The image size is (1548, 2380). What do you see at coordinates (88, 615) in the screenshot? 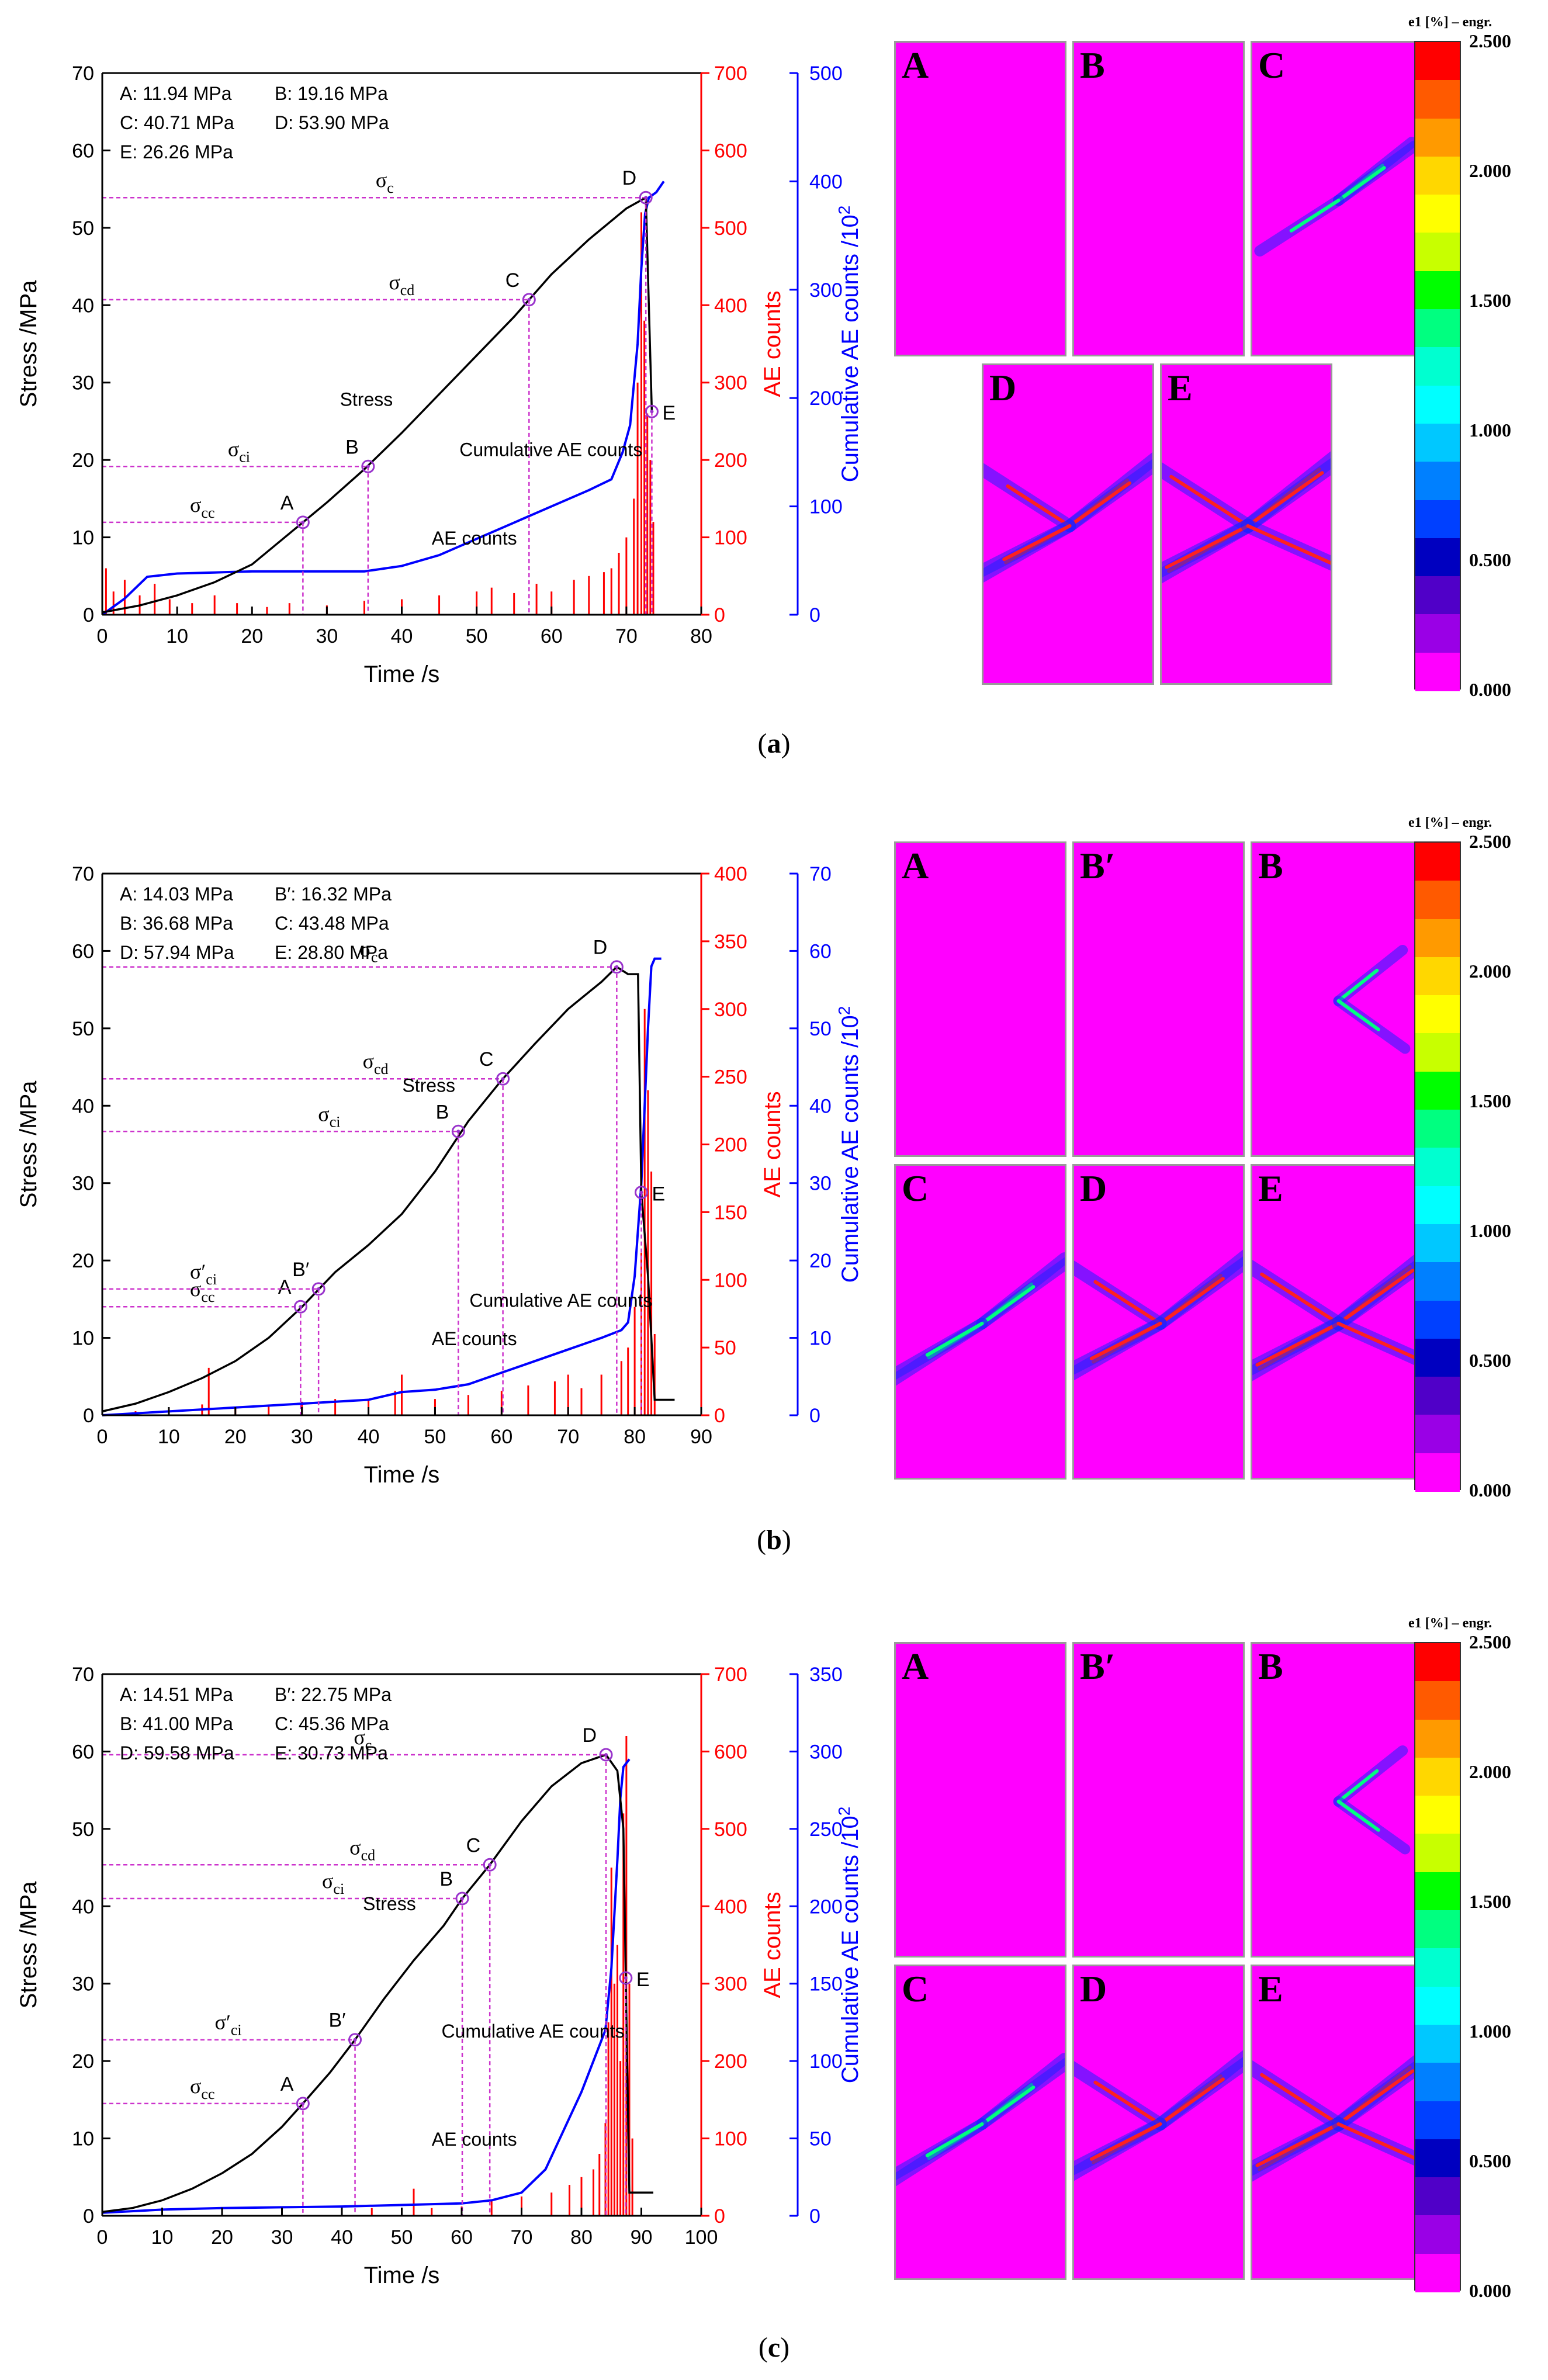
I see `stress-tick-label: 0` at bounding box center [88, 615].